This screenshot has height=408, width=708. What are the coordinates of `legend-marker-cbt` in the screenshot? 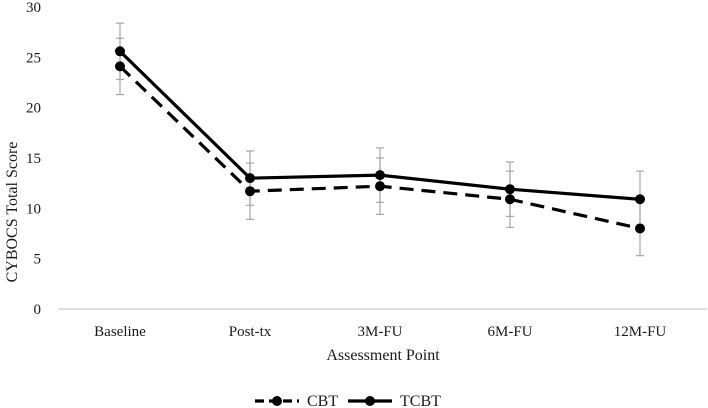 It's located at (277, 401).